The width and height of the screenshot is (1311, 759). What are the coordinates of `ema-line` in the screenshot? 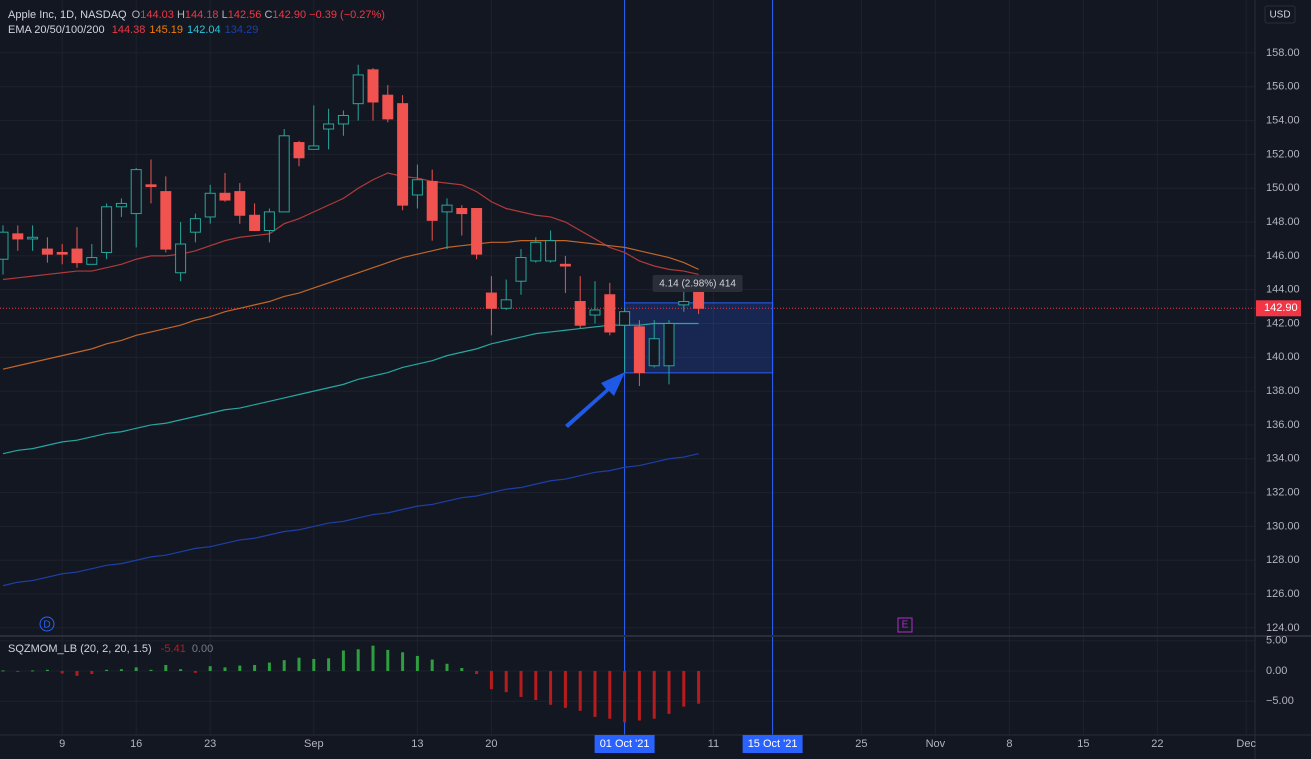 It's located at (350, 388).